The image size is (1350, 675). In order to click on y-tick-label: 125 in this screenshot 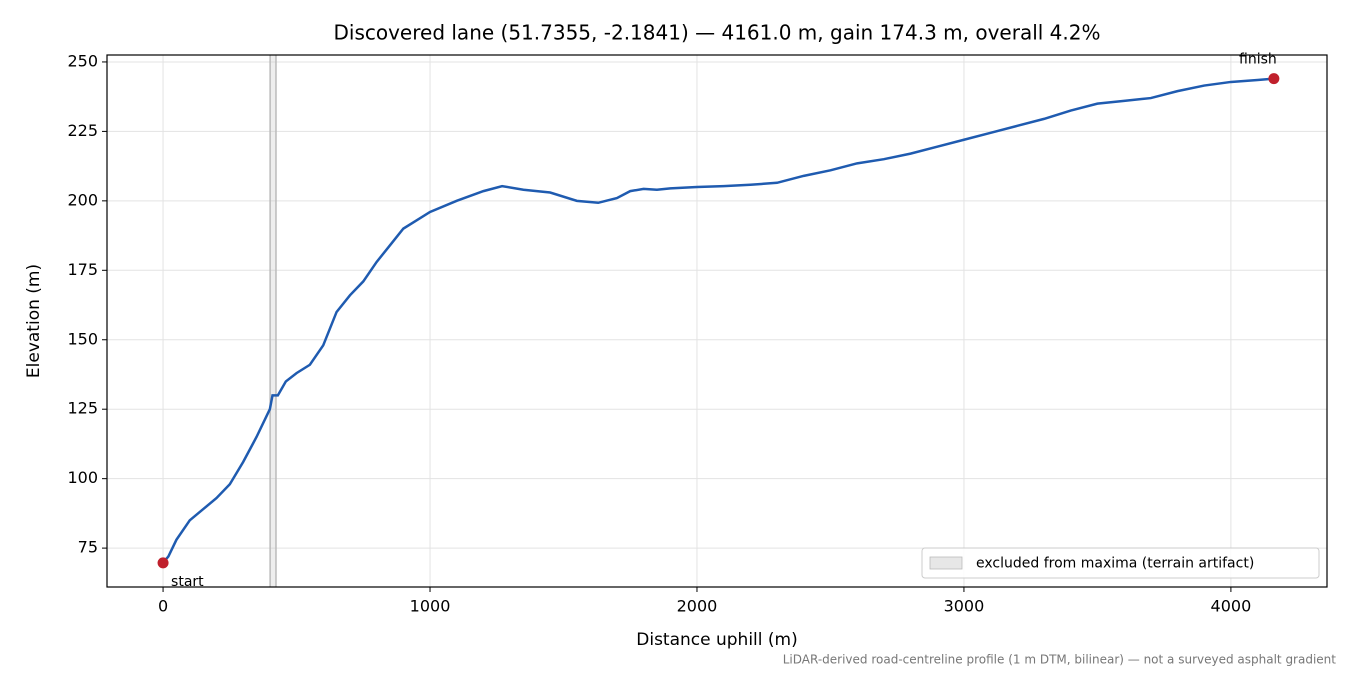, I will do `click(82, 408)`.